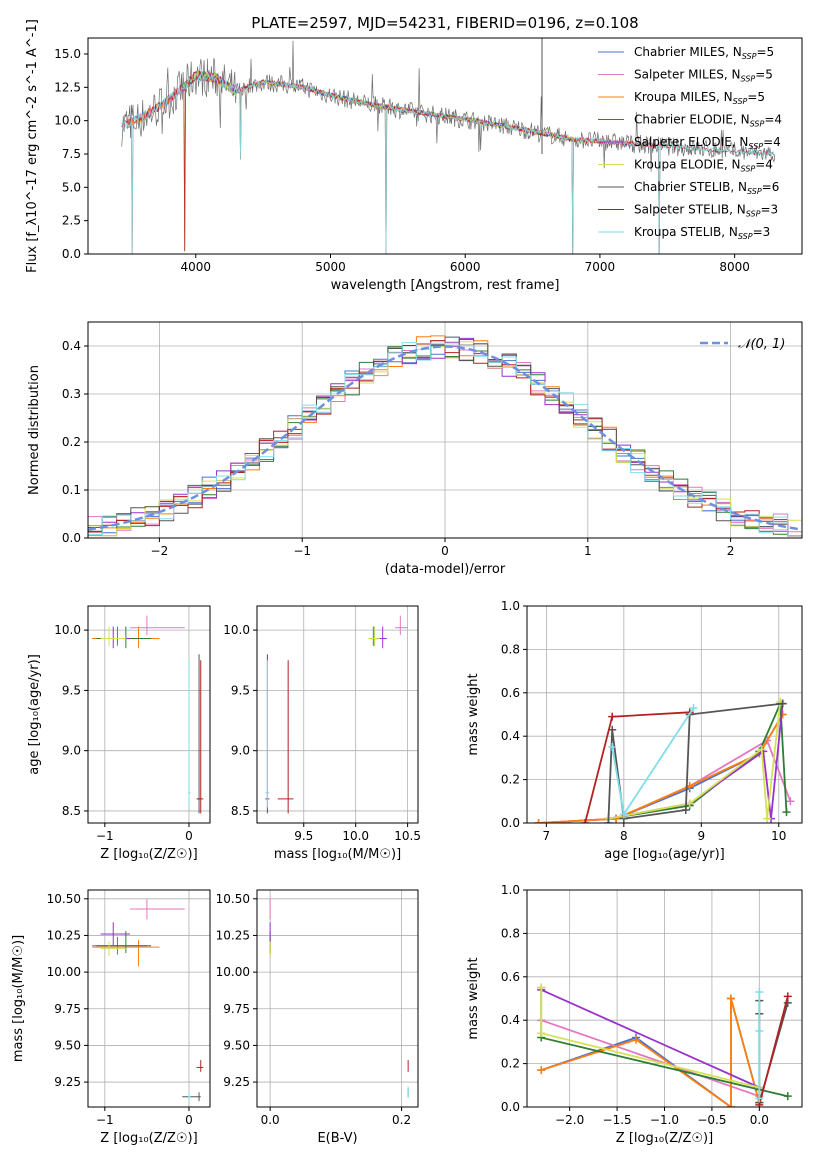  What do you see at coordinates (510, 1064) in the screenshot?
I see `y-tick-label: 0.2` at bounding box center [510, 1064].